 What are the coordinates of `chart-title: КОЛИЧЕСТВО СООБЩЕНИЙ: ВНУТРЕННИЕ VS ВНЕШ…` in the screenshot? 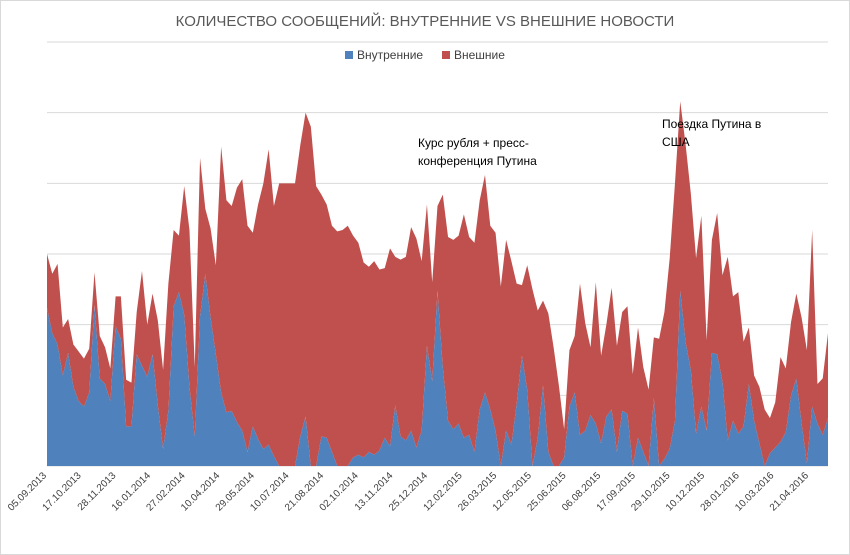 It's located at (425, 21).